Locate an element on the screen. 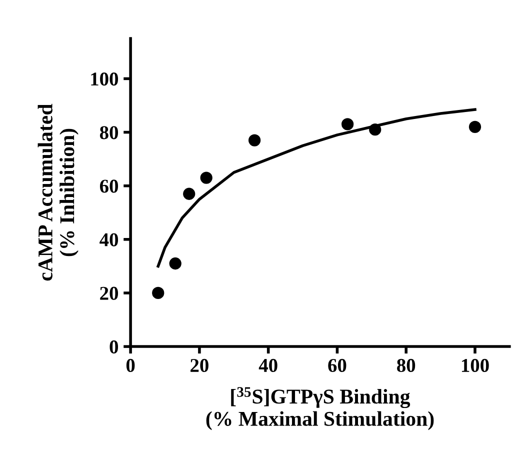 The width and height of the screenshot is (512, 453). y-tick-label: 20 is located at coordinates (109, 293).